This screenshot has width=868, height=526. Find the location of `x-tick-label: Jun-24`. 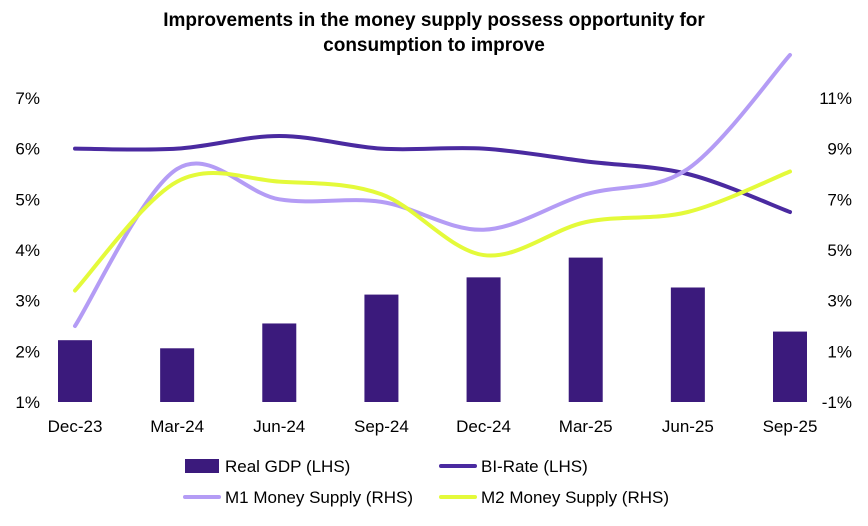

x-tick-label: Jun-24 is located at coordinates (279, 426).